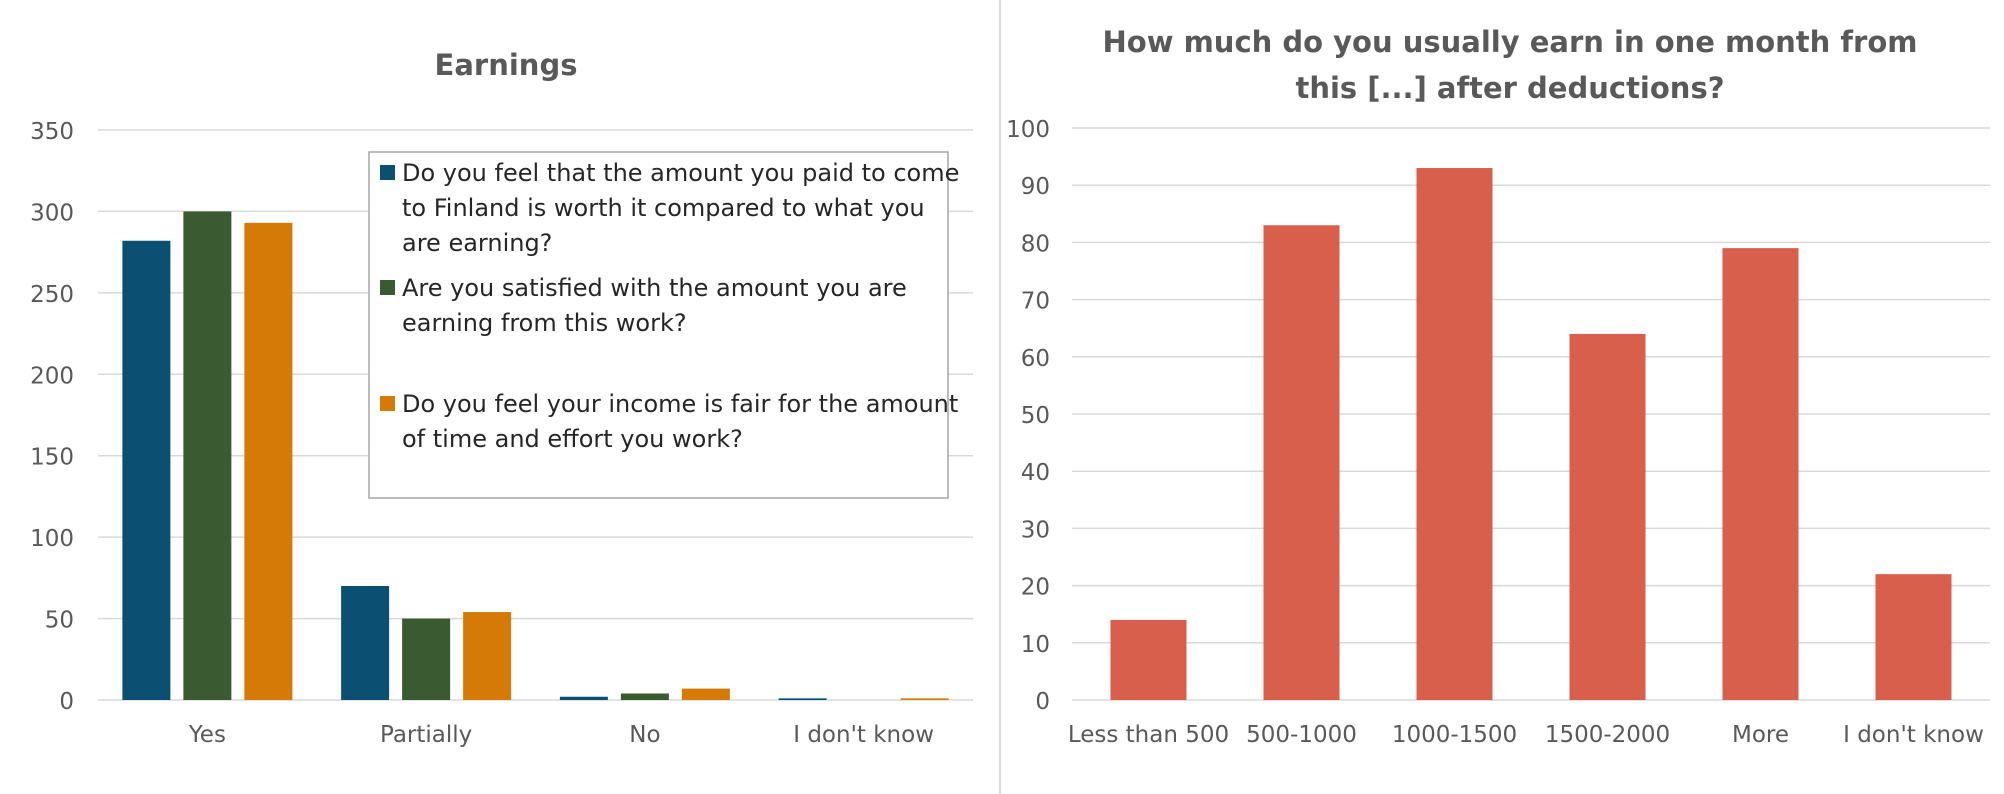 This screenshot has width=2004, height=794. I want to click on y-tick-label: 250, so click(52, 295).